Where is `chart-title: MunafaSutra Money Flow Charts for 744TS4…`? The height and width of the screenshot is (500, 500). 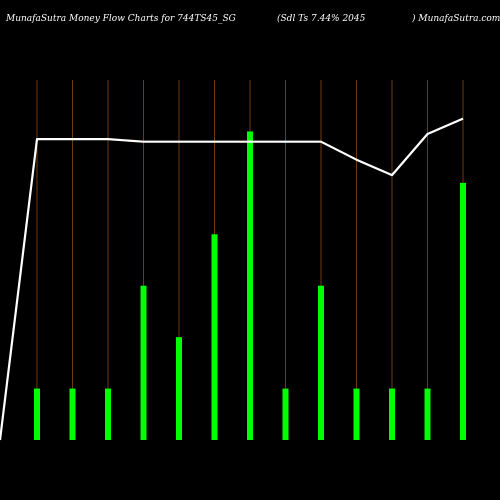
chart-title: MunafaSutra Money Flow Charts for 744TS4… is located at coordinates (250, 22).